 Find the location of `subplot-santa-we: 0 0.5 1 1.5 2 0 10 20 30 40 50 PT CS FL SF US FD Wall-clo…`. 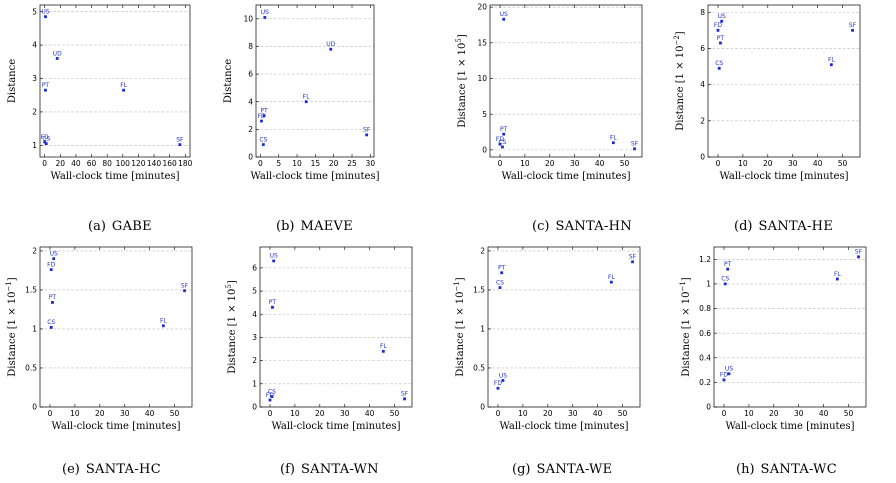

subplot-santa-we: 0 0.5 1 1.5 2 0 10 20 30 40 50 PT CS FL SF US FD Wall-clo… is located at coordinates (560, 362).